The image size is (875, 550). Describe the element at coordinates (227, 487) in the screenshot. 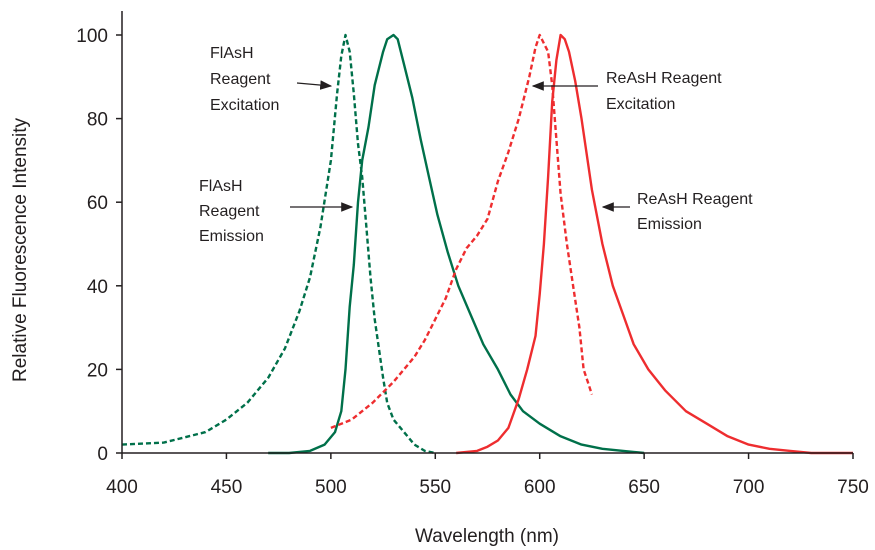

I see `x-tick-label: 450` at that location.